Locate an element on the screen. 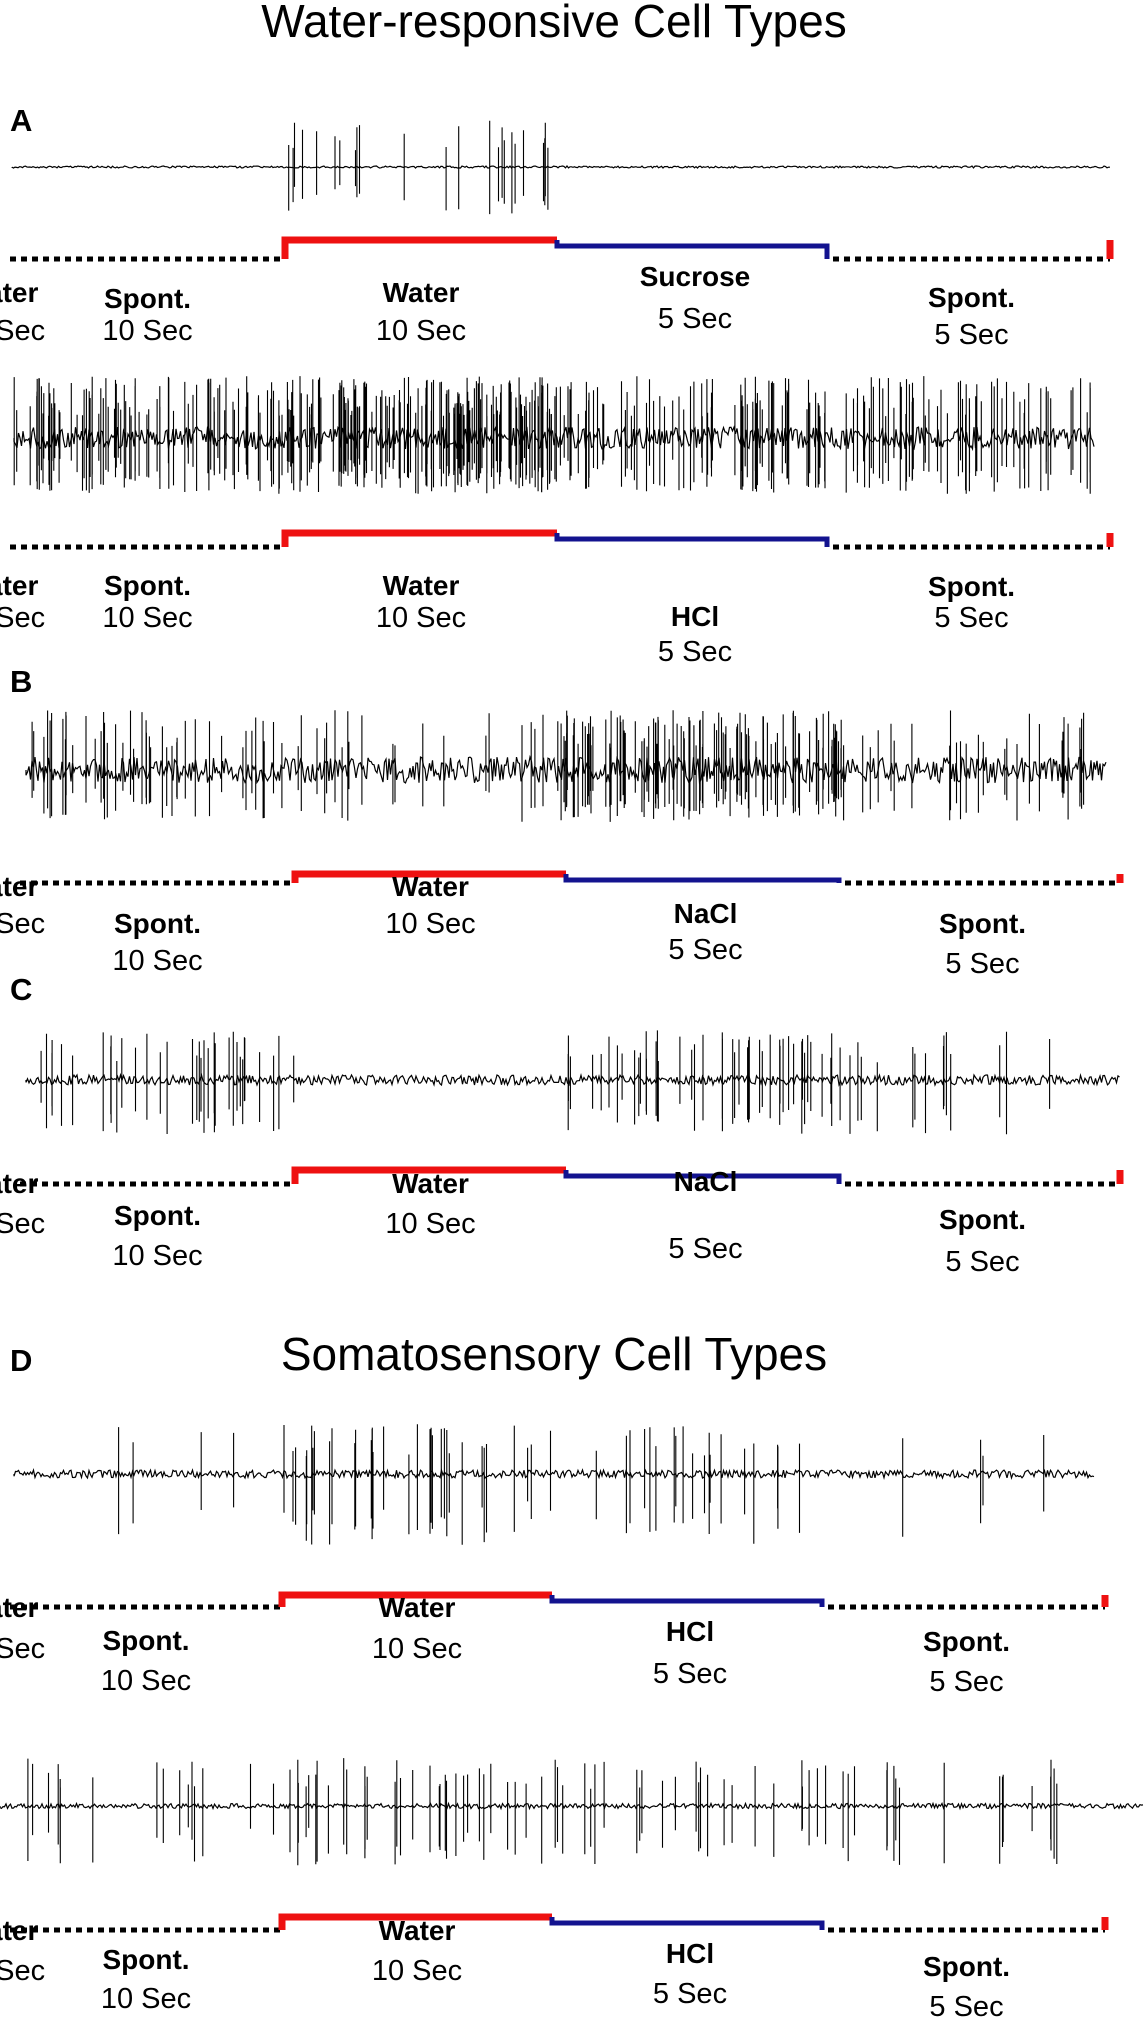  water-responsive-title: Water-responsive Cell Types is located at coordinates (553, 23).